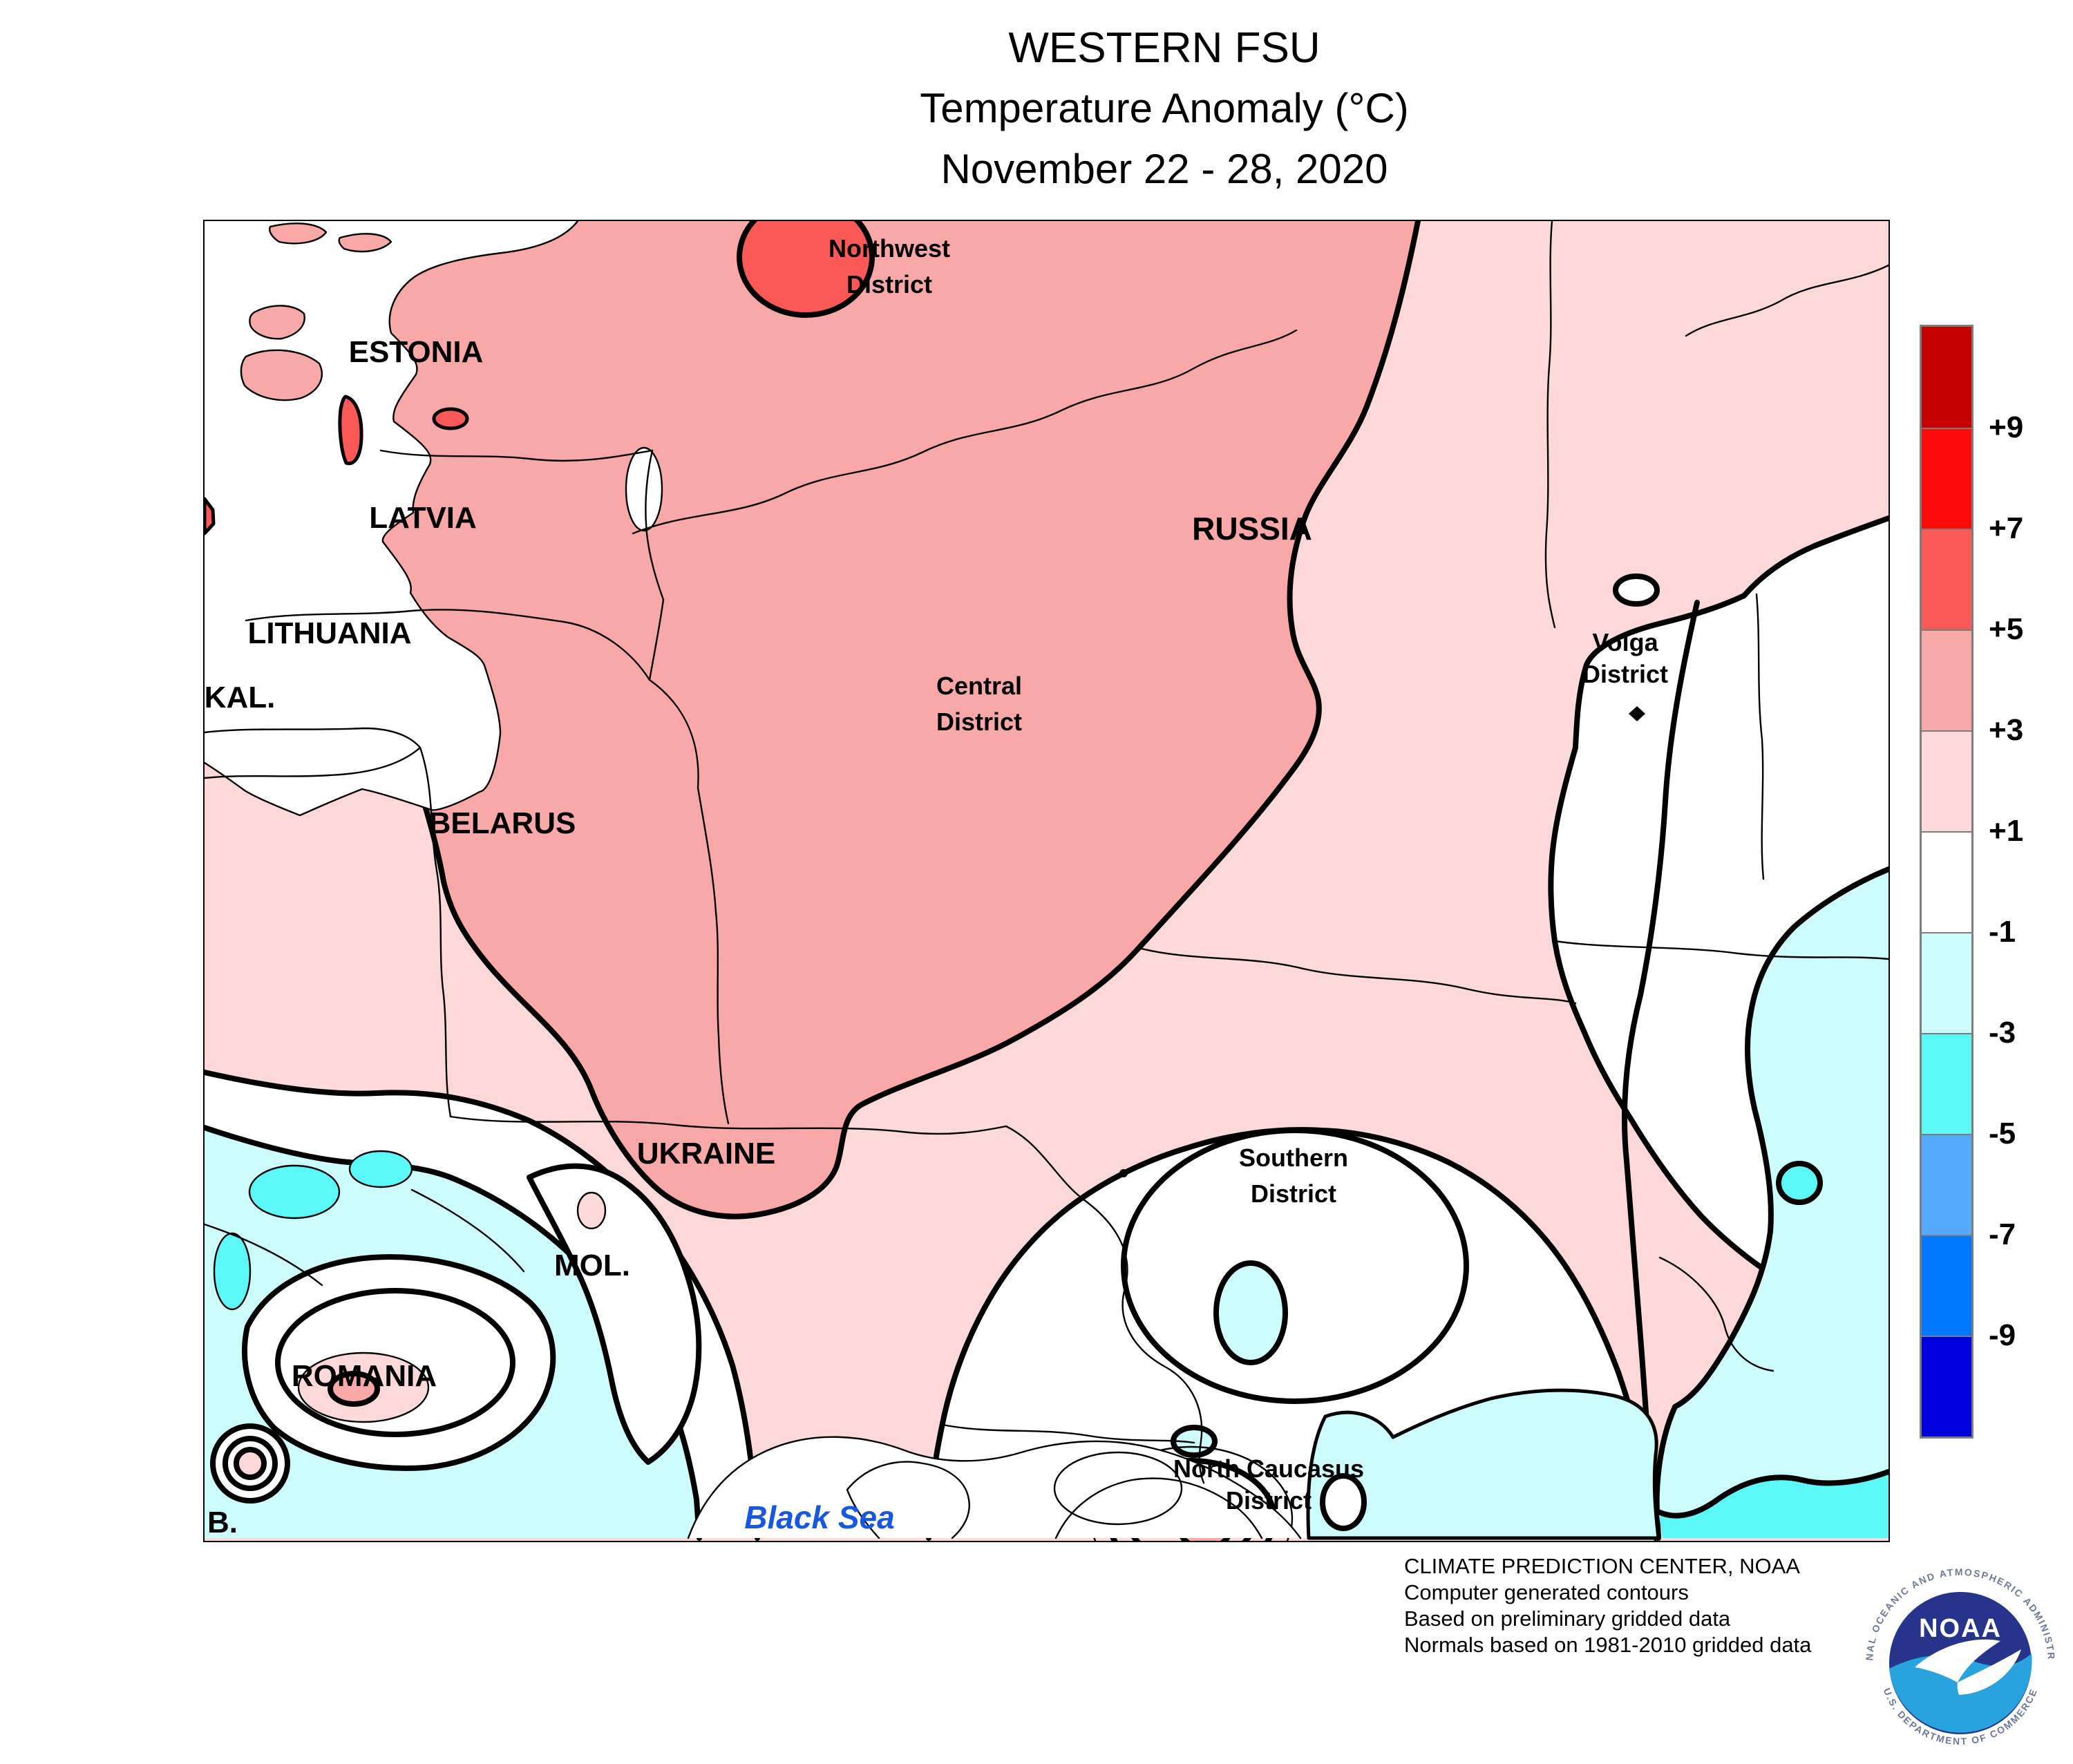 This screenshot has height=1764, width=2073. I want to click on map-mark-diamond, so click(1637, 713).